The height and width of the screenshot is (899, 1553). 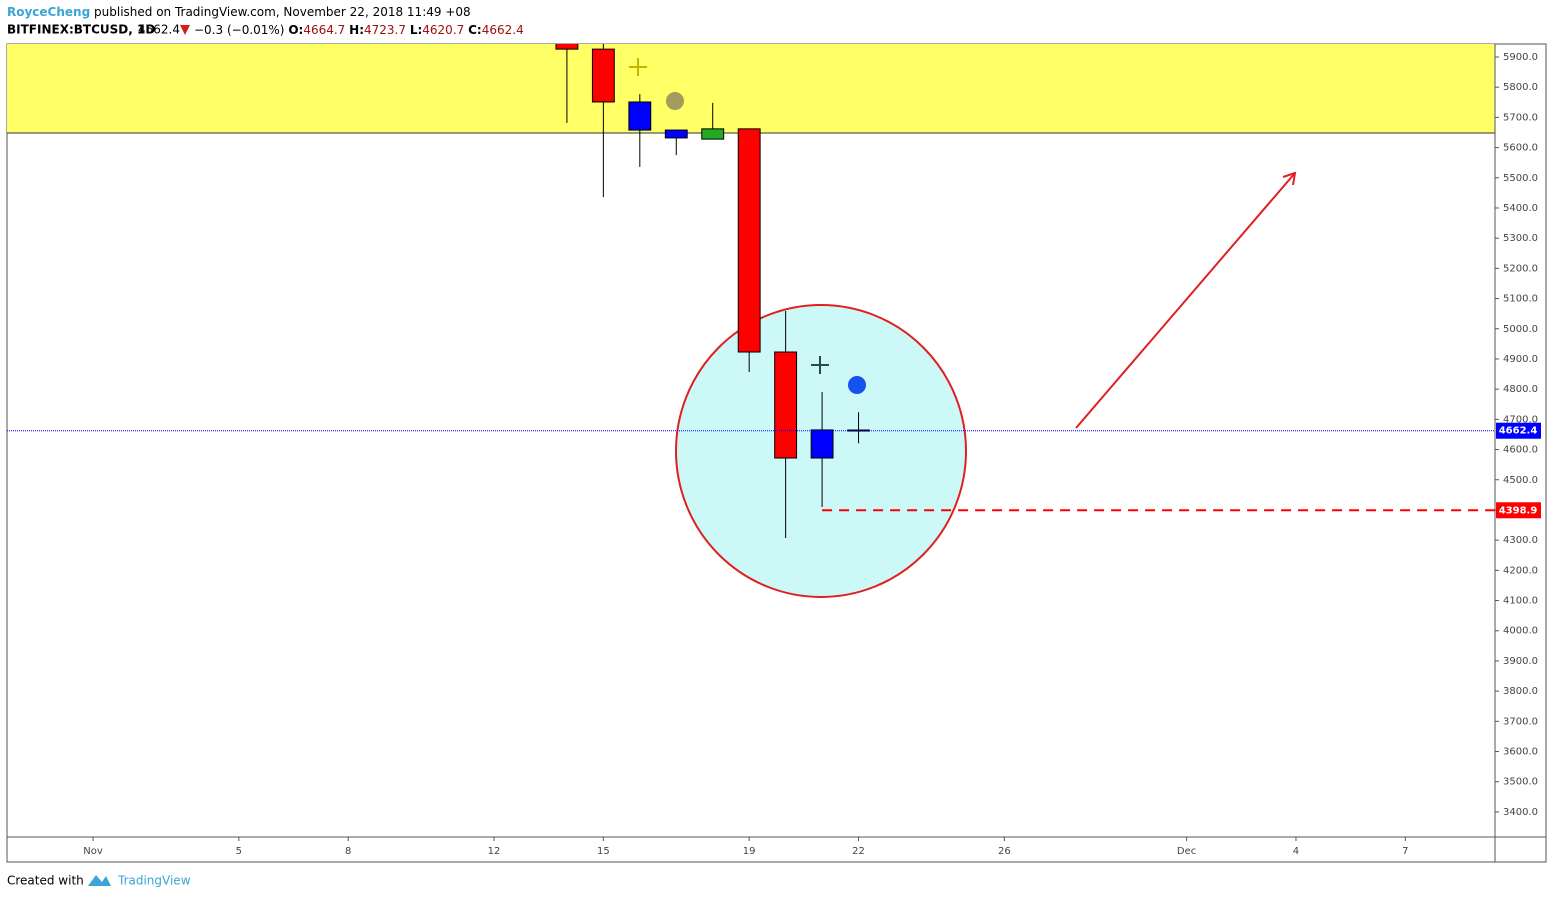 What do you see at coordinates (356, 30) in the screenshot?
I see `h-label: H:` at bounding box center [356, 30].